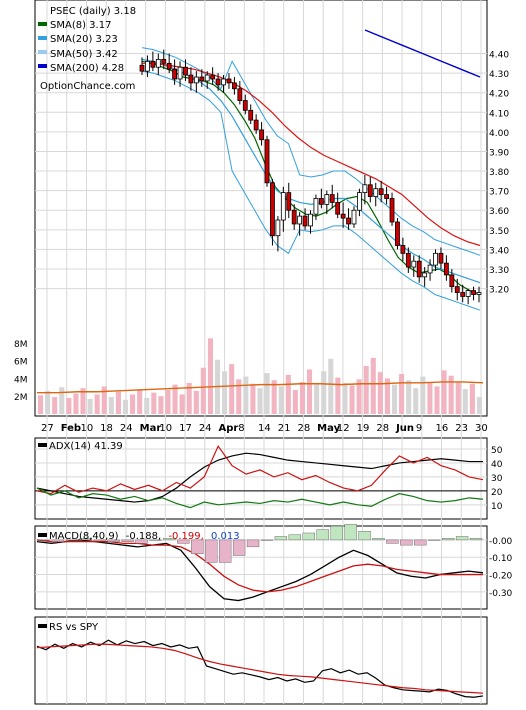  Describe the element at coordinates (21, 380) in the screenshot. I see `volume-tick-label: 4M` at that location.